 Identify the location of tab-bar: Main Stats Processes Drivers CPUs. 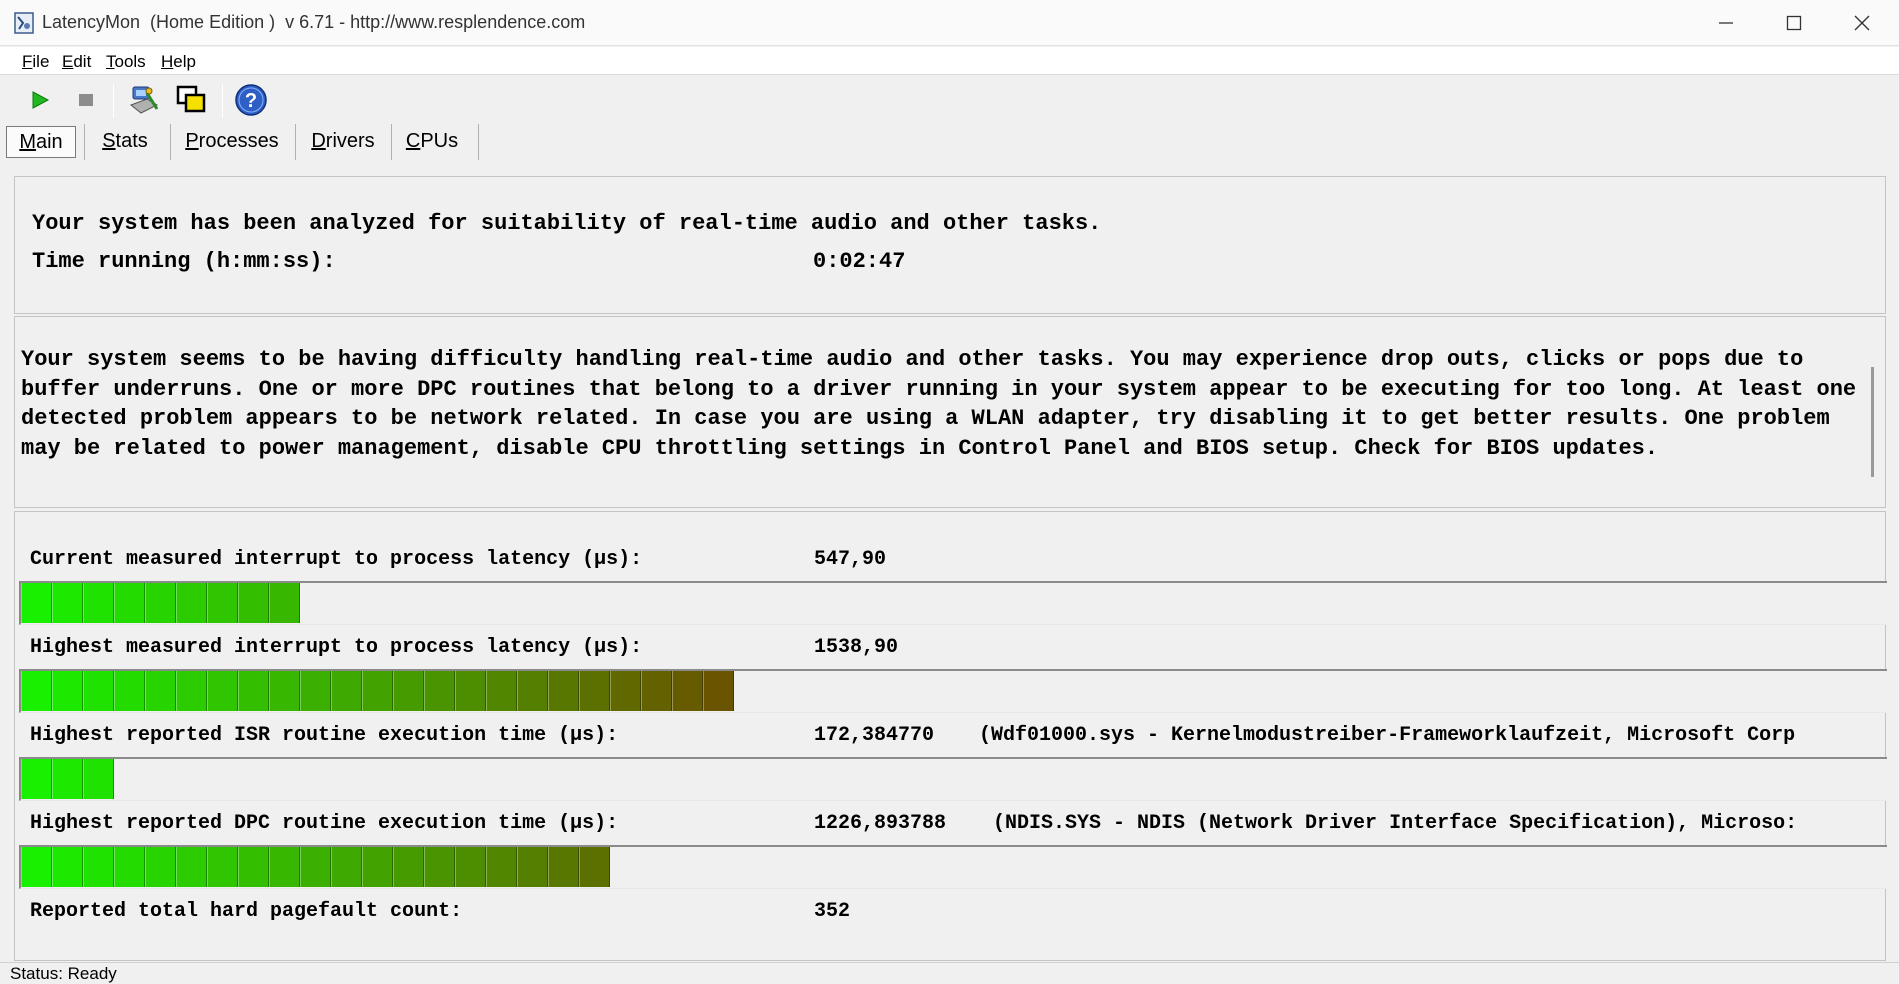
(949, 142).